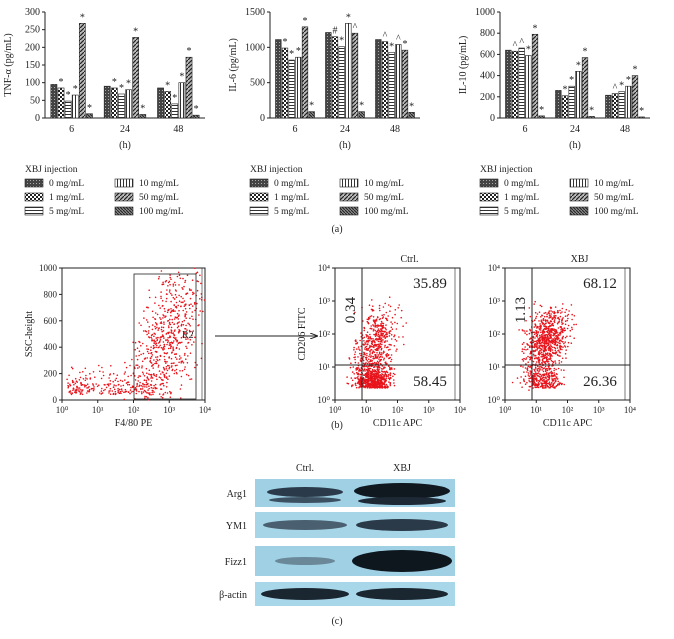 Image resolution: width=674 pixels, height=639 pixels. Describe the element at coordinates (398, 423) in the screenshot. I see `x-axis-label: CD11c APC` at that location.